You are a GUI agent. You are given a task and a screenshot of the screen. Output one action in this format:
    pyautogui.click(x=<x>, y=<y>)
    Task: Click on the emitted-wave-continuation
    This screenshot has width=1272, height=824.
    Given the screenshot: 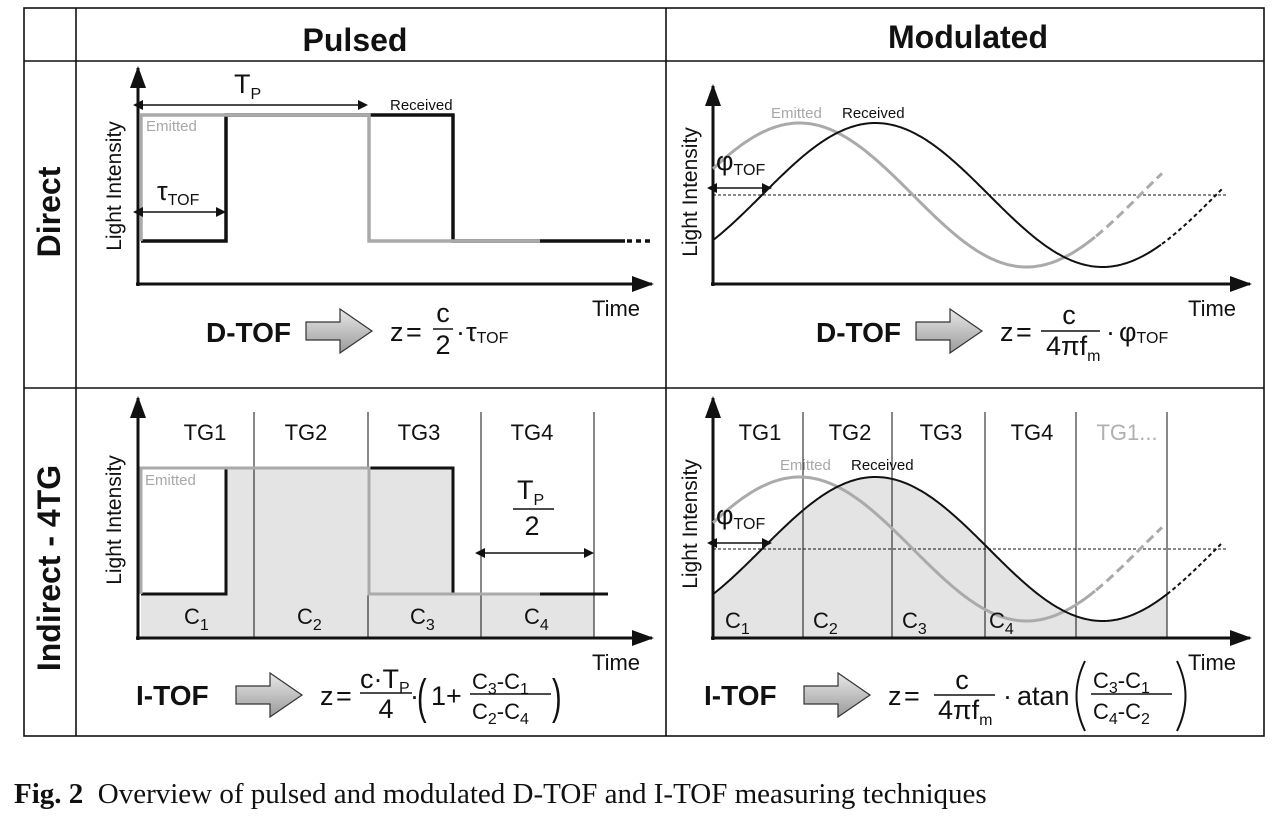 What is the action you would take?
    pyautogui.click(x=1129, y=559)
    